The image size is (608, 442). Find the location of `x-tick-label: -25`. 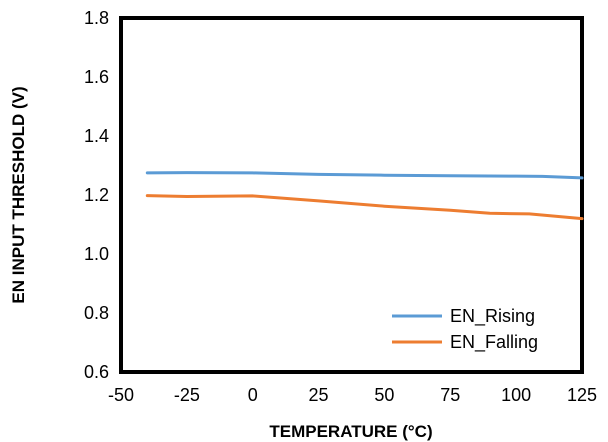

x-tick-label: -25 is located at coordinates (187, 395).